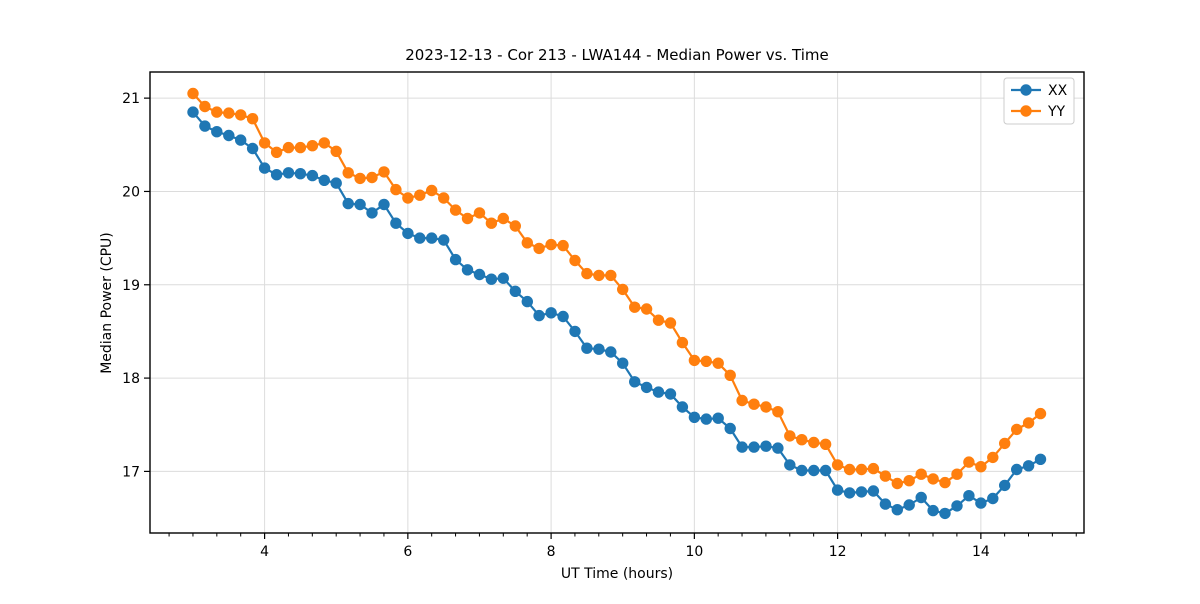 This screenshot has height=604, width=1200. What do you see at coordinates (838, 552) in the screenshot?
I see `x-tick-label: 12` at bounding box center [838, 552].